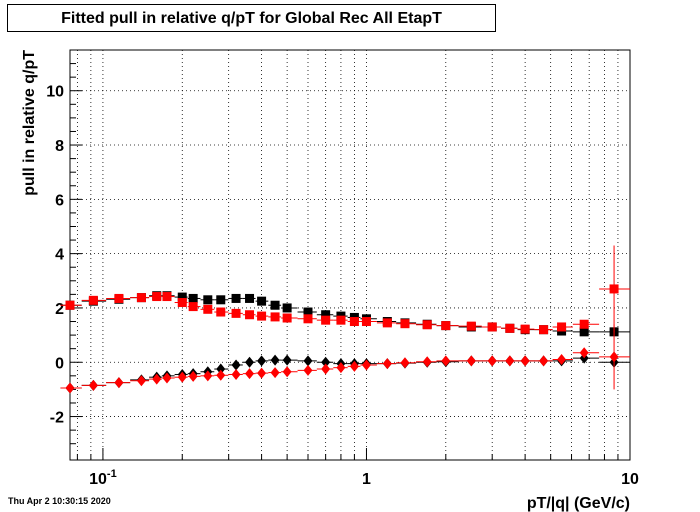 Image resolution: width=700 pixels, height=512 pixels. What do you see at coordinates (59, 309) in the screenshot?
I see `y-tick-label: 2` at bounding box center [59, 309].